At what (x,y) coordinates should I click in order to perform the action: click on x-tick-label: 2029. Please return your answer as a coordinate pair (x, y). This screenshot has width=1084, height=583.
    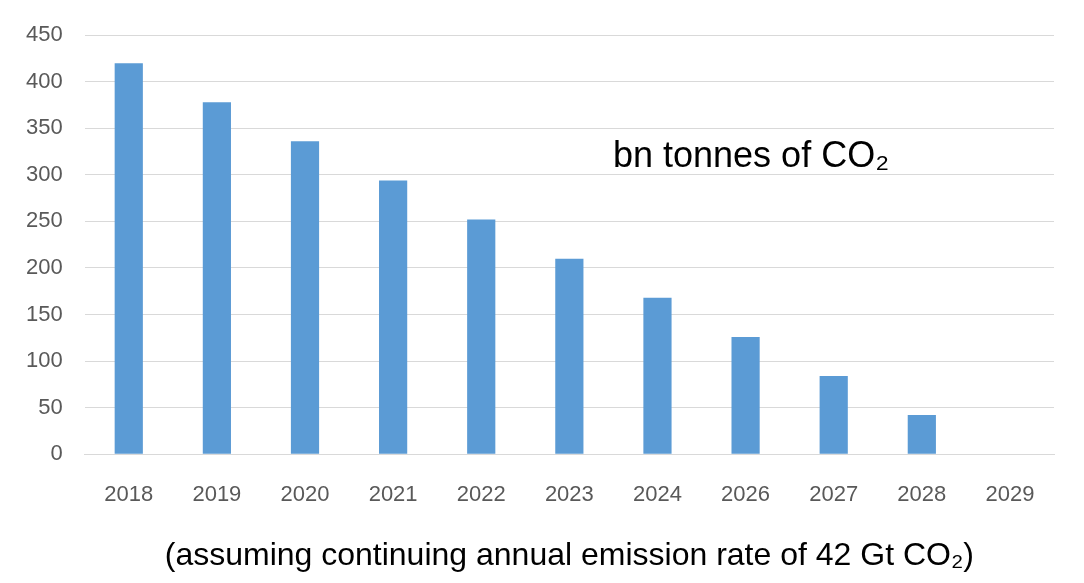
    Looking at the image, I should click on (1010, 494).